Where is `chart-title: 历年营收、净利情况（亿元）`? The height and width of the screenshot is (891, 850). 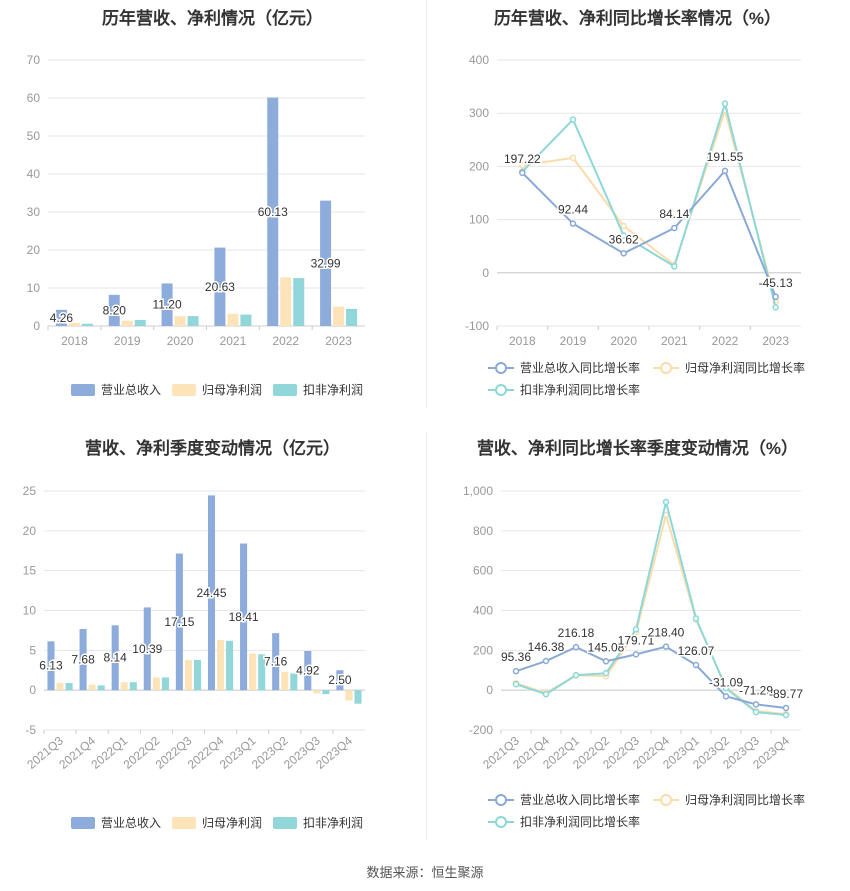
chart-title: 历年营收、净利情况（亿元） is located at coordinates (212, 18).